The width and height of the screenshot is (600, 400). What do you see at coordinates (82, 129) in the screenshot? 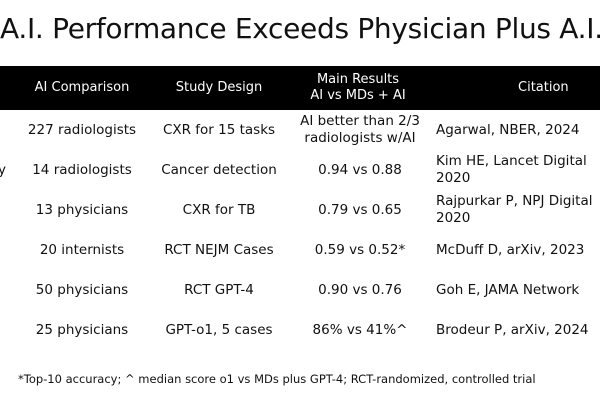
I see `ai-comparison-cell: 227 radiologists` at bounding box center [82, 129].